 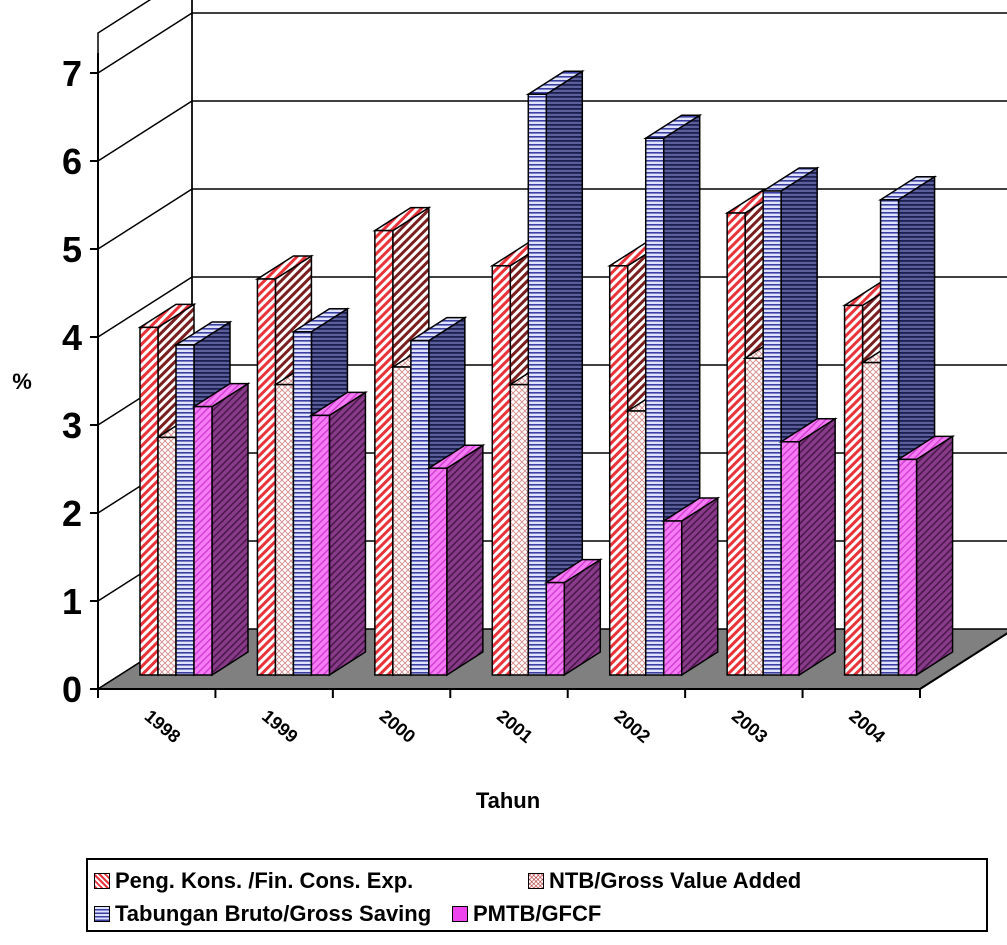 I want to click on x-tick-label: 1998, so click(x=163, y=726).